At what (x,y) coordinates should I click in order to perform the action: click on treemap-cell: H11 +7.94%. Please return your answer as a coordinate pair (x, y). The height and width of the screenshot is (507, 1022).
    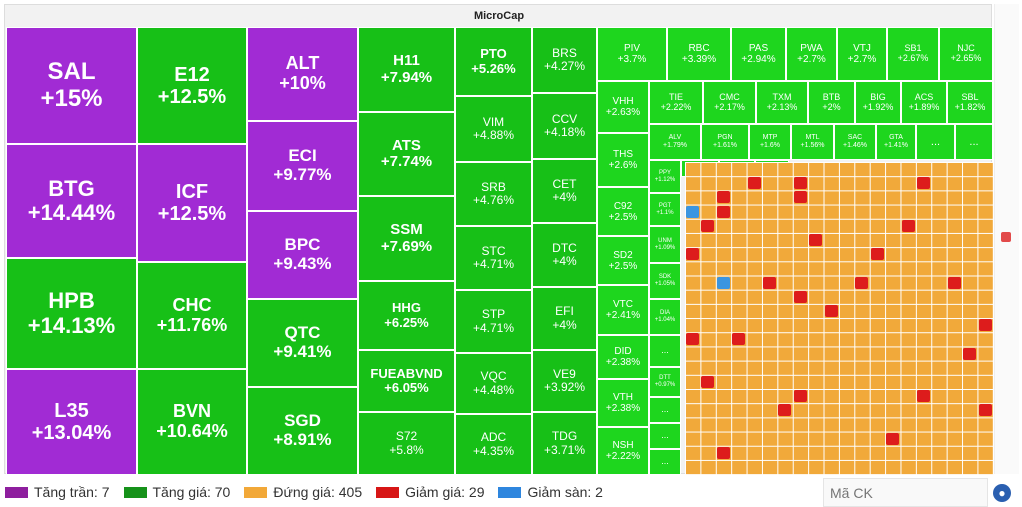
    Looking at the image, I should click on (406, 69).